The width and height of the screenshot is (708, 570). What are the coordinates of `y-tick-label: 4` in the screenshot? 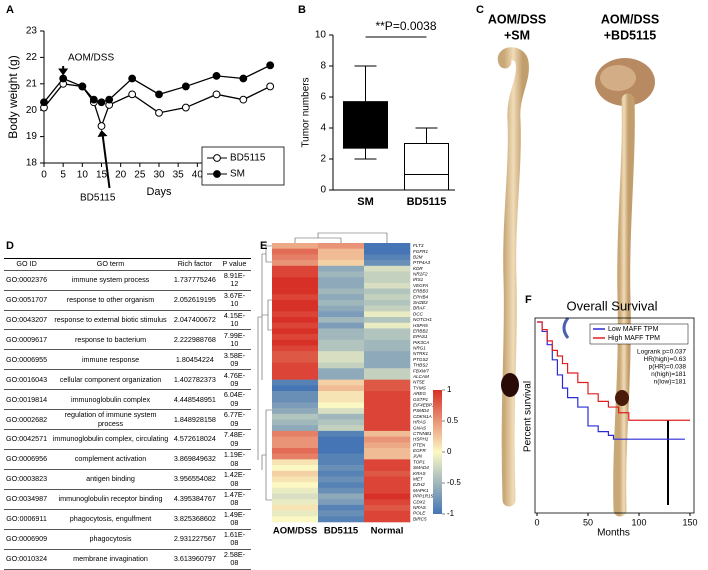 It's located at (323, 128).